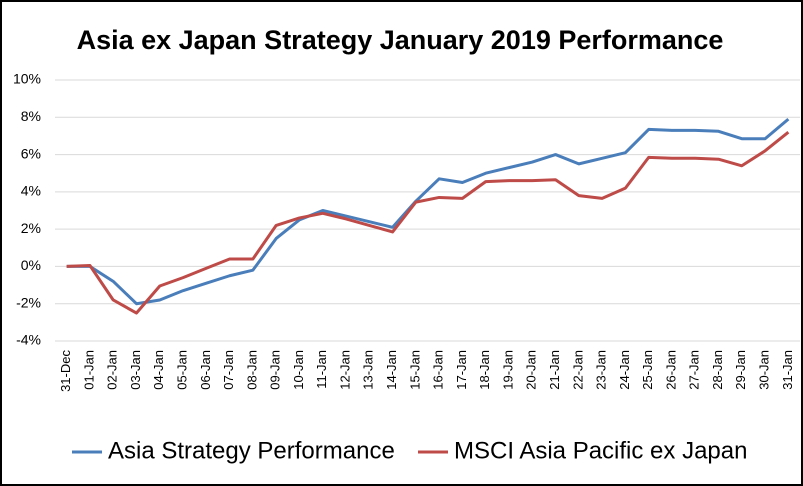 This screenshot has width=803, height=486. I want to click on x-tick-label: 20-Jan, so click(531, 370).